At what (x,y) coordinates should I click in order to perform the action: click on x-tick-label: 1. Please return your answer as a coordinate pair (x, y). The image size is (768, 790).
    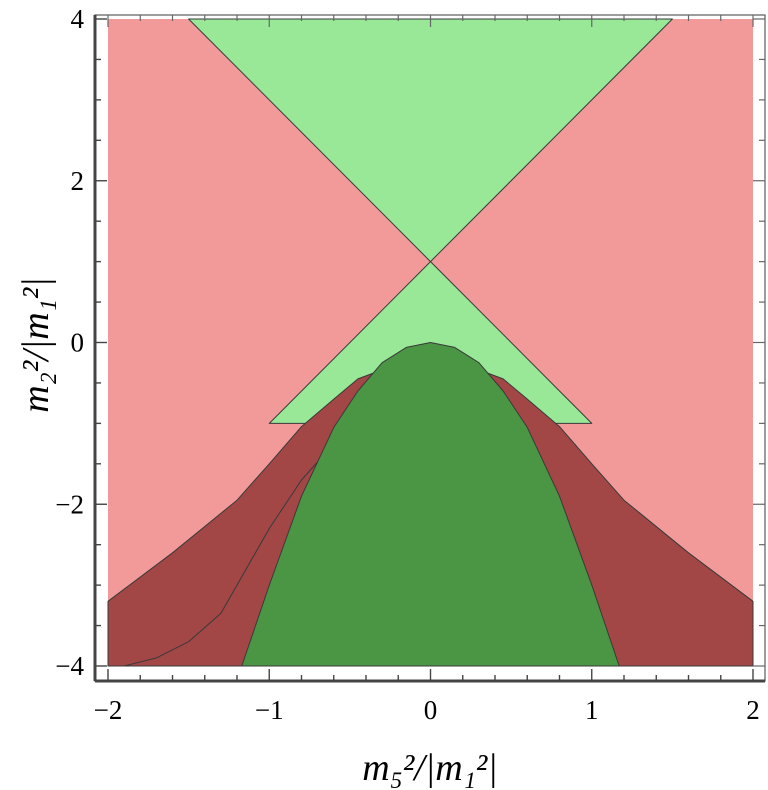
    Looking at the image, I should click on (592, 710).